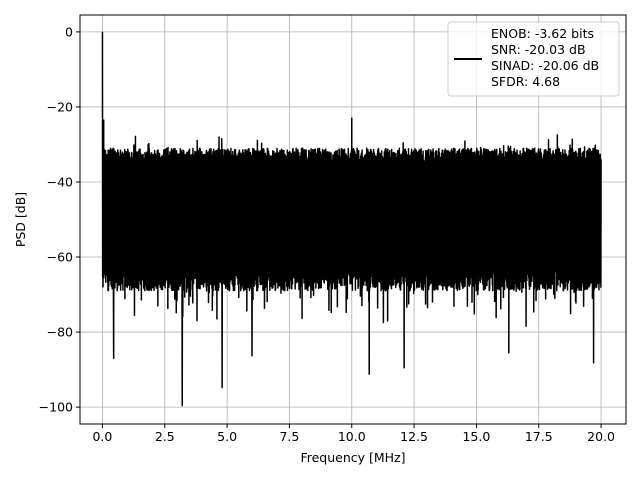 This screenshot has width=640, height=480. I want to click on x-tick-label: 17.5, so click(539, 436).